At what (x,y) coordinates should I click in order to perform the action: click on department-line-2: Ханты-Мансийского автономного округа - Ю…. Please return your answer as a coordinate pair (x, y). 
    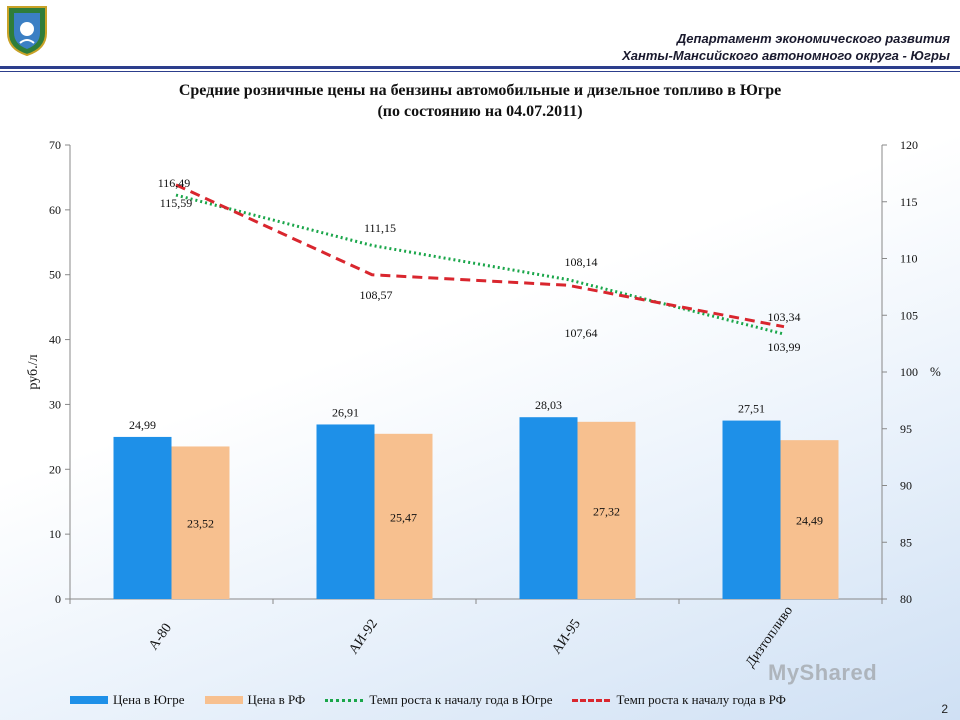
    Looking at the image, I should click on (786, 55).